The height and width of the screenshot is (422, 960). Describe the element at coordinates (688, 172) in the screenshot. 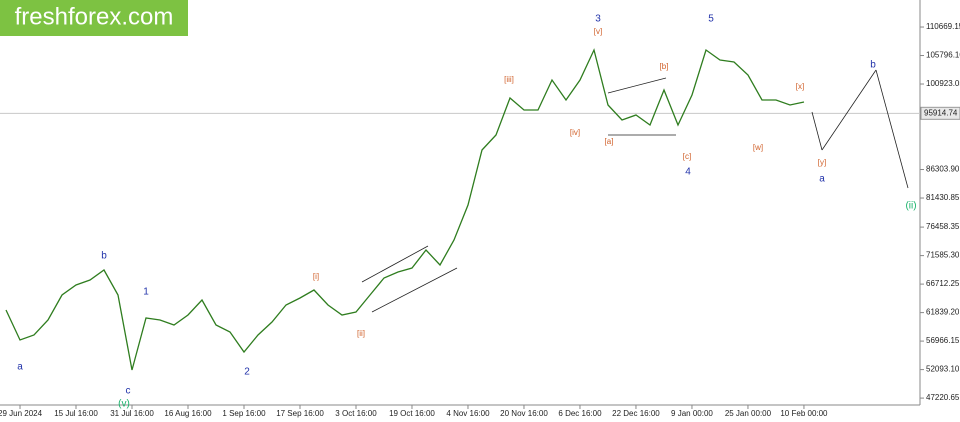

I see `wave-label: 4` at that location.